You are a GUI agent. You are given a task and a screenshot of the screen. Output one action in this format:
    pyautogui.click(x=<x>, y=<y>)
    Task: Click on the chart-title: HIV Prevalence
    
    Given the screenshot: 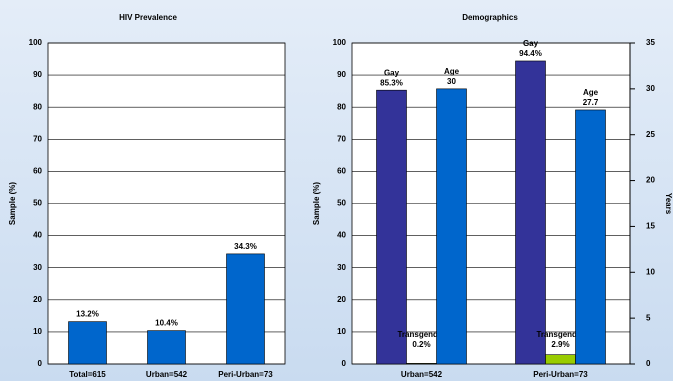 What is the action you would take?
    pyautogui.click(x=148, y=17)
    